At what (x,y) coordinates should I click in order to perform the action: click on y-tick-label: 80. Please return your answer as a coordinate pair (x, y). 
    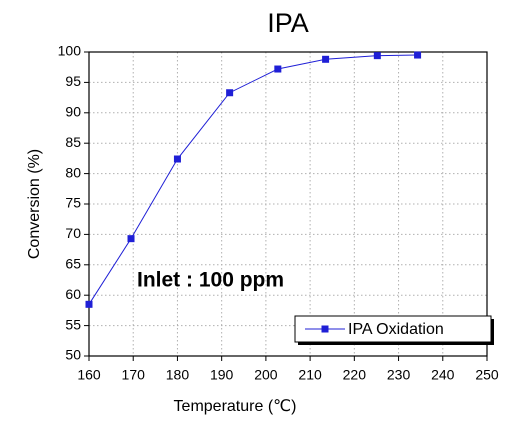
    Looking at the image, I should click on (73, 172).